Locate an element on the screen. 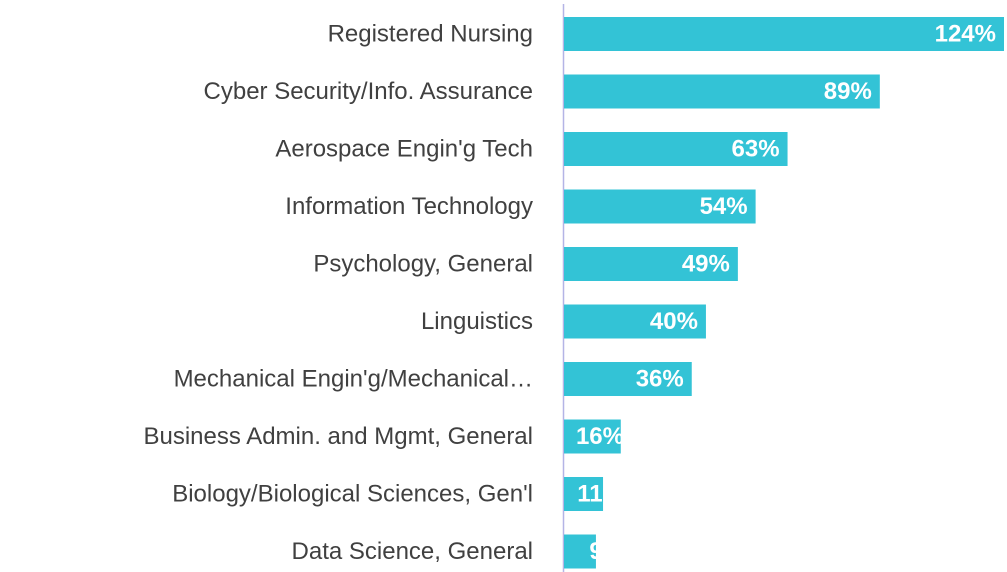 The image size is (1007, 572). category-label: Business Admin. and Mgmt, General is located at coordinates (338, 436).